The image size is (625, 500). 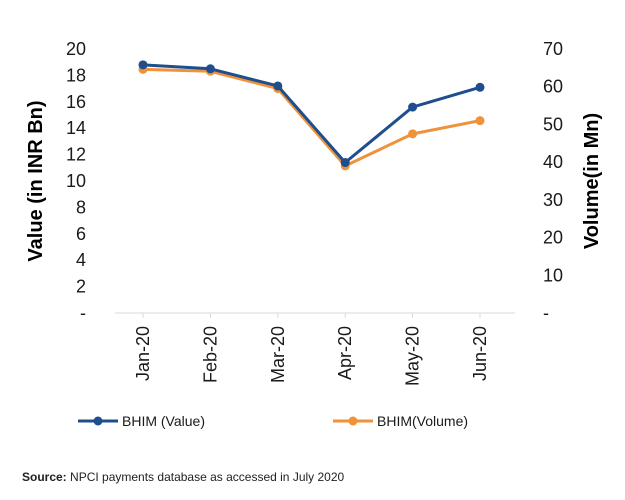 I want to click on x-tick-label: Apr-20, so click(x=345, y=353).